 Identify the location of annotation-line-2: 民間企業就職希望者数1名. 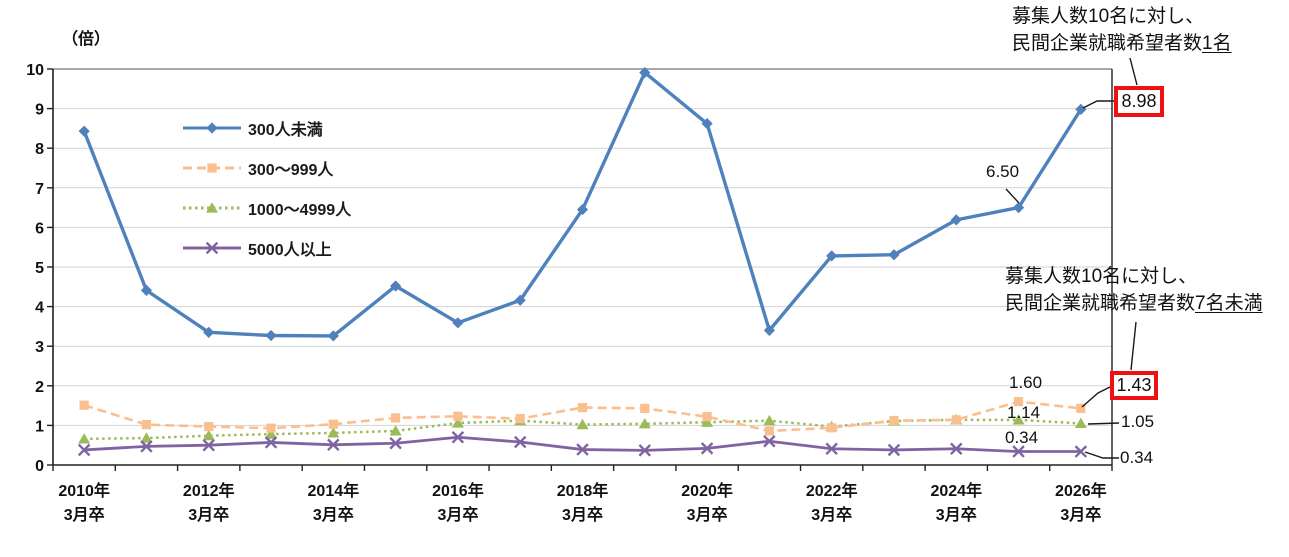
(1122, 43).